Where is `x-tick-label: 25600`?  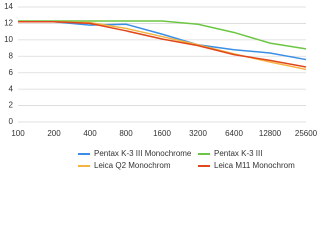 x-tick-label: 25600 is located at coordinates (306, 133).